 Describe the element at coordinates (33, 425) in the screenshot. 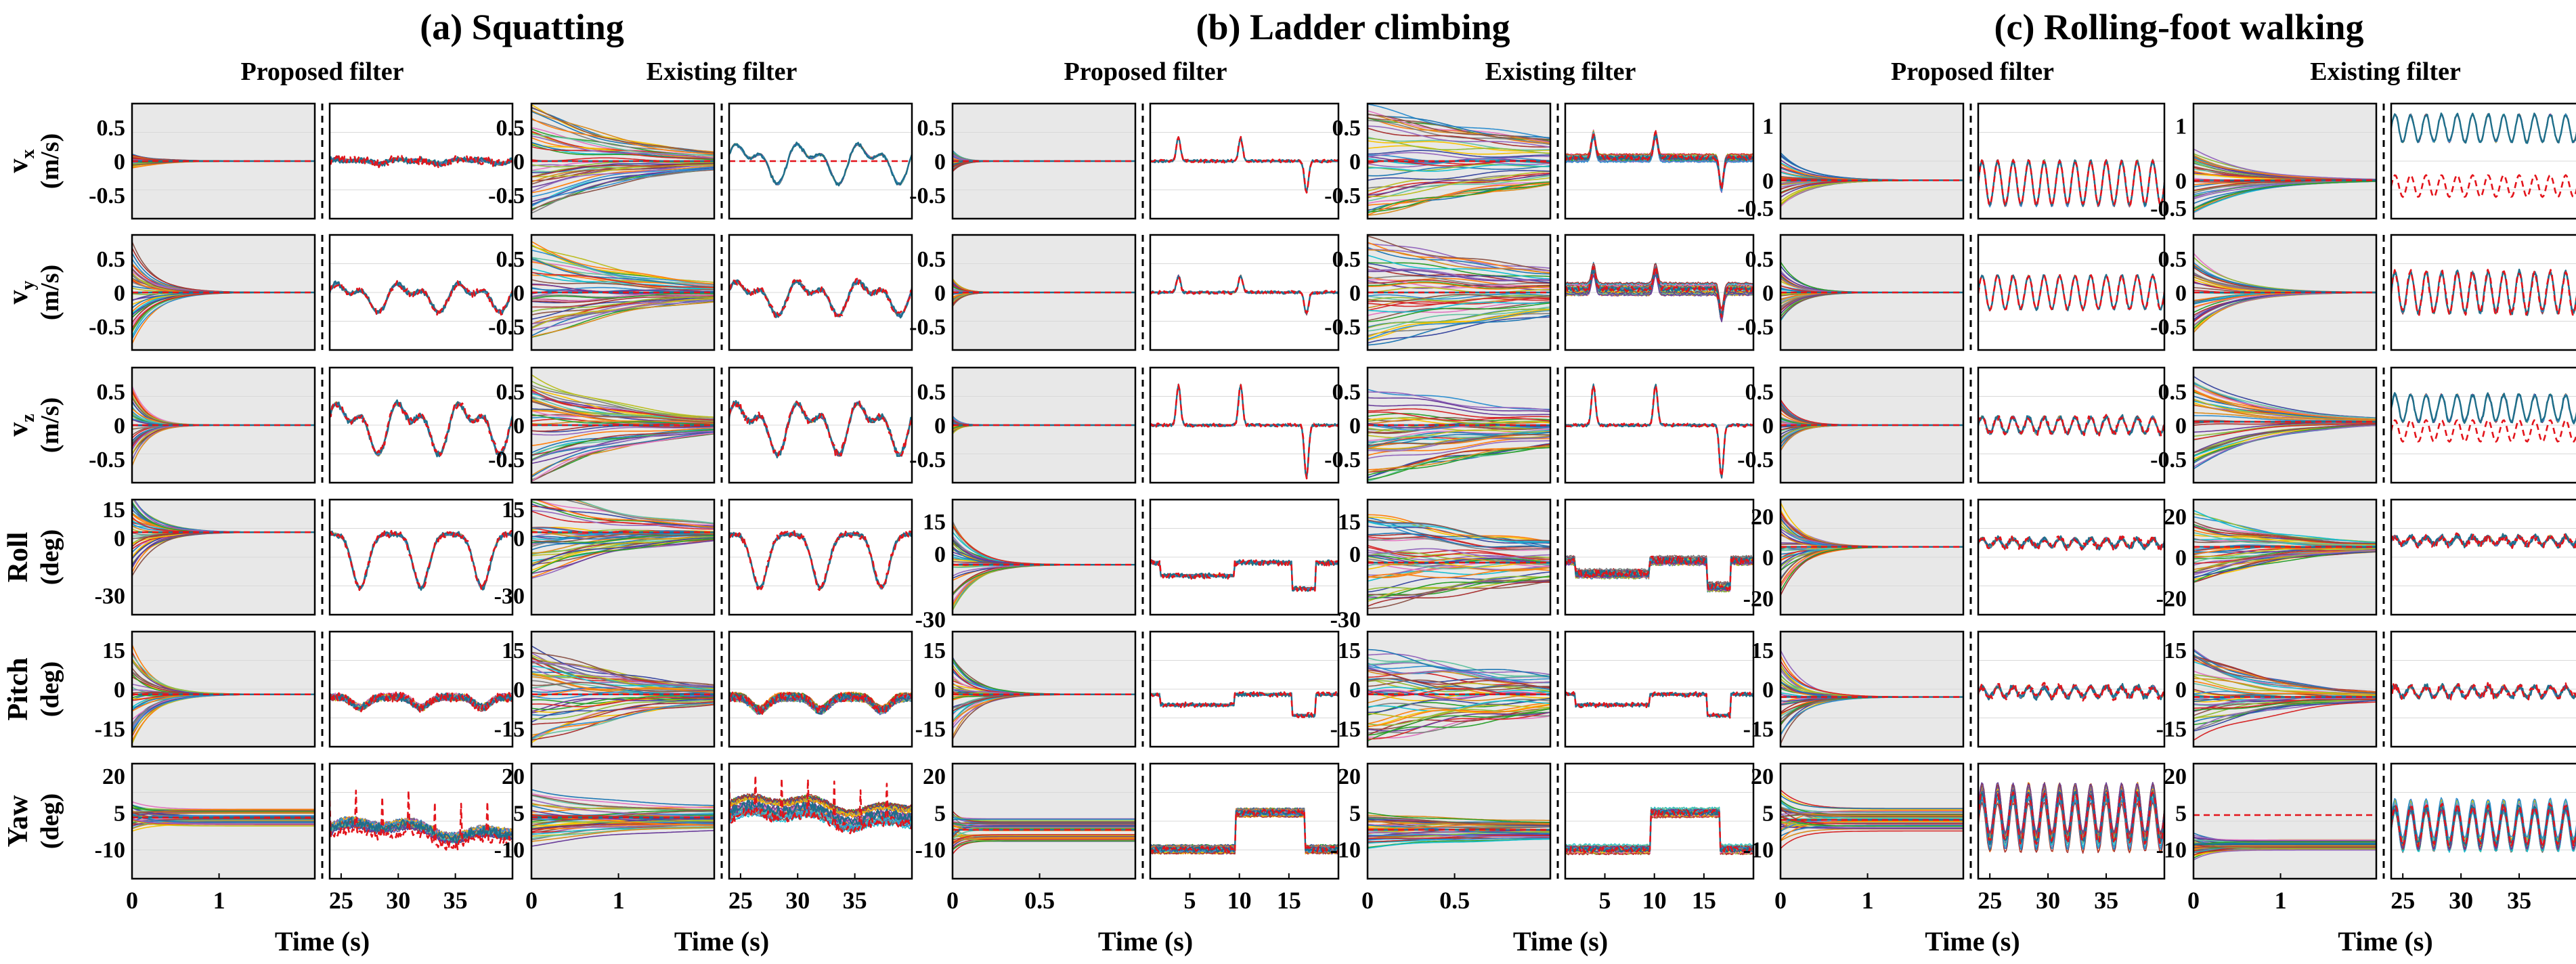

I see `row-label: vz(m/s)` at that location.